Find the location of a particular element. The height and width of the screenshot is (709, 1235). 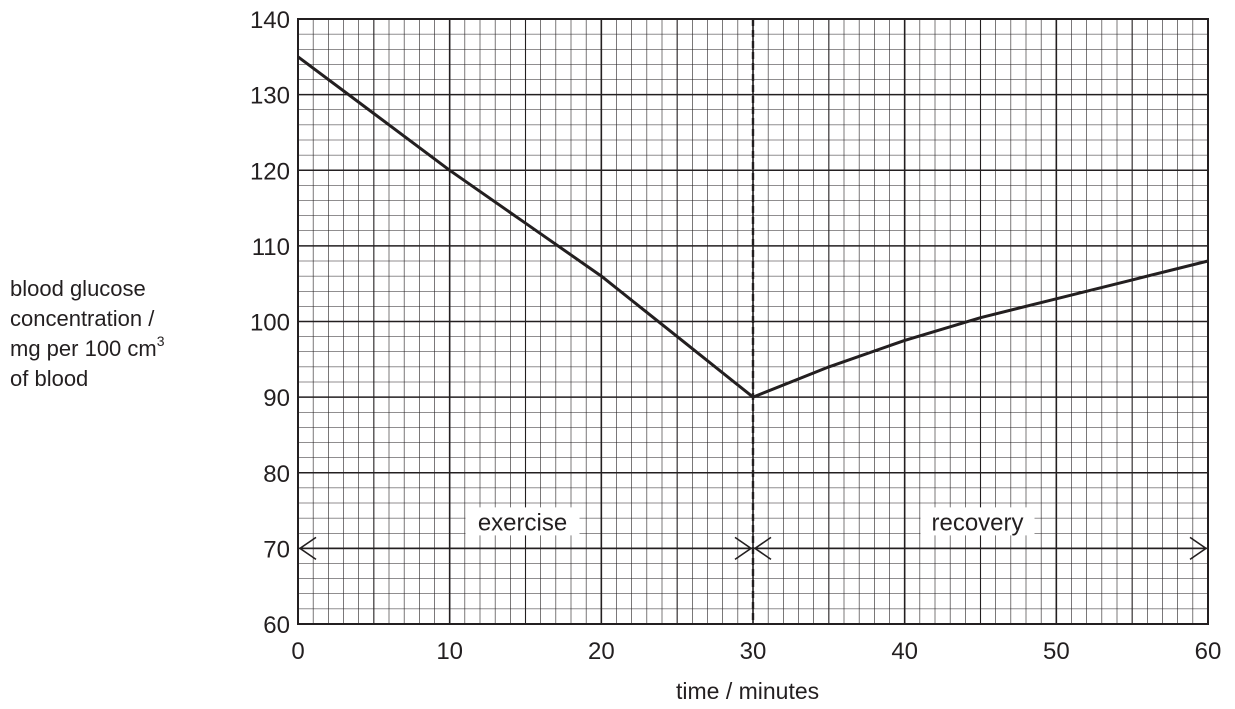

y-tick-label: 80 is located at coordinates (276, 474).